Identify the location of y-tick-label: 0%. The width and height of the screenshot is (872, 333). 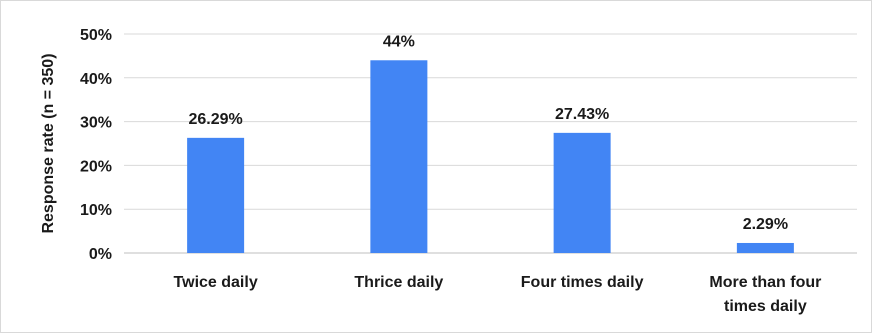
(100, 254).